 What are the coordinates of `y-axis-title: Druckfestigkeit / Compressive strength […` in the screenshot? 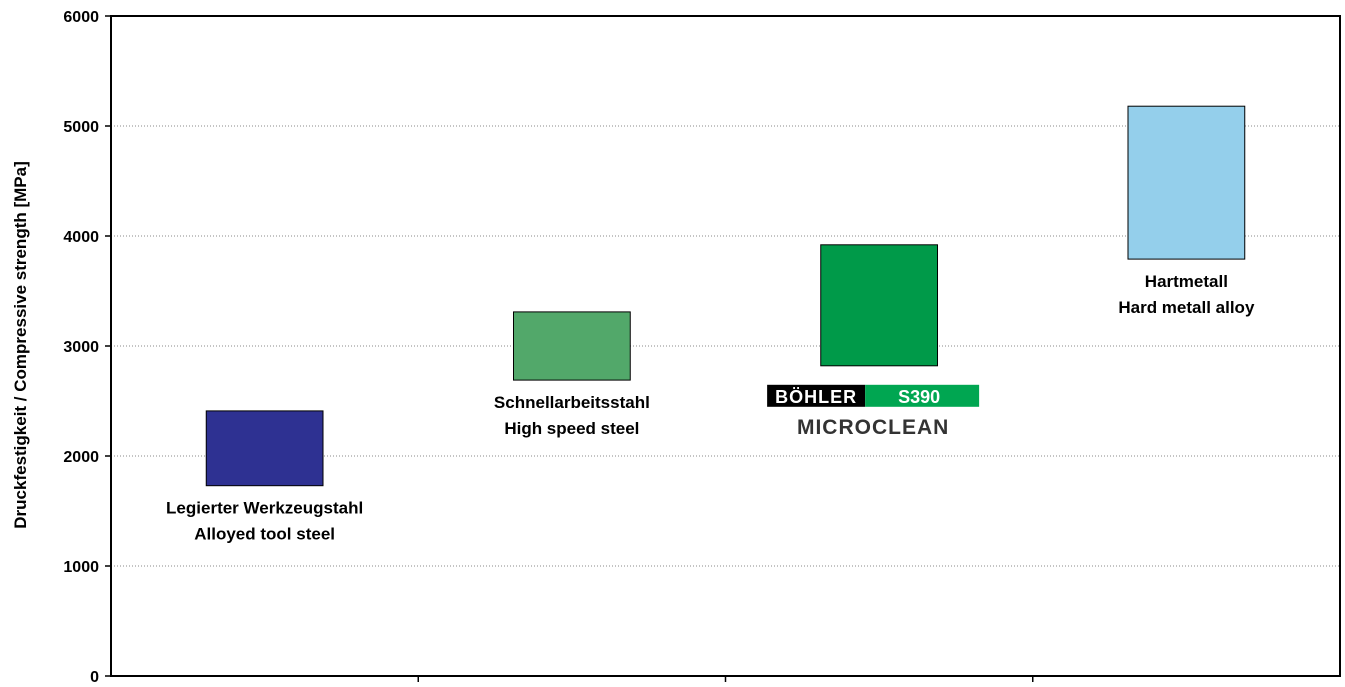 It's located at (20, 344).